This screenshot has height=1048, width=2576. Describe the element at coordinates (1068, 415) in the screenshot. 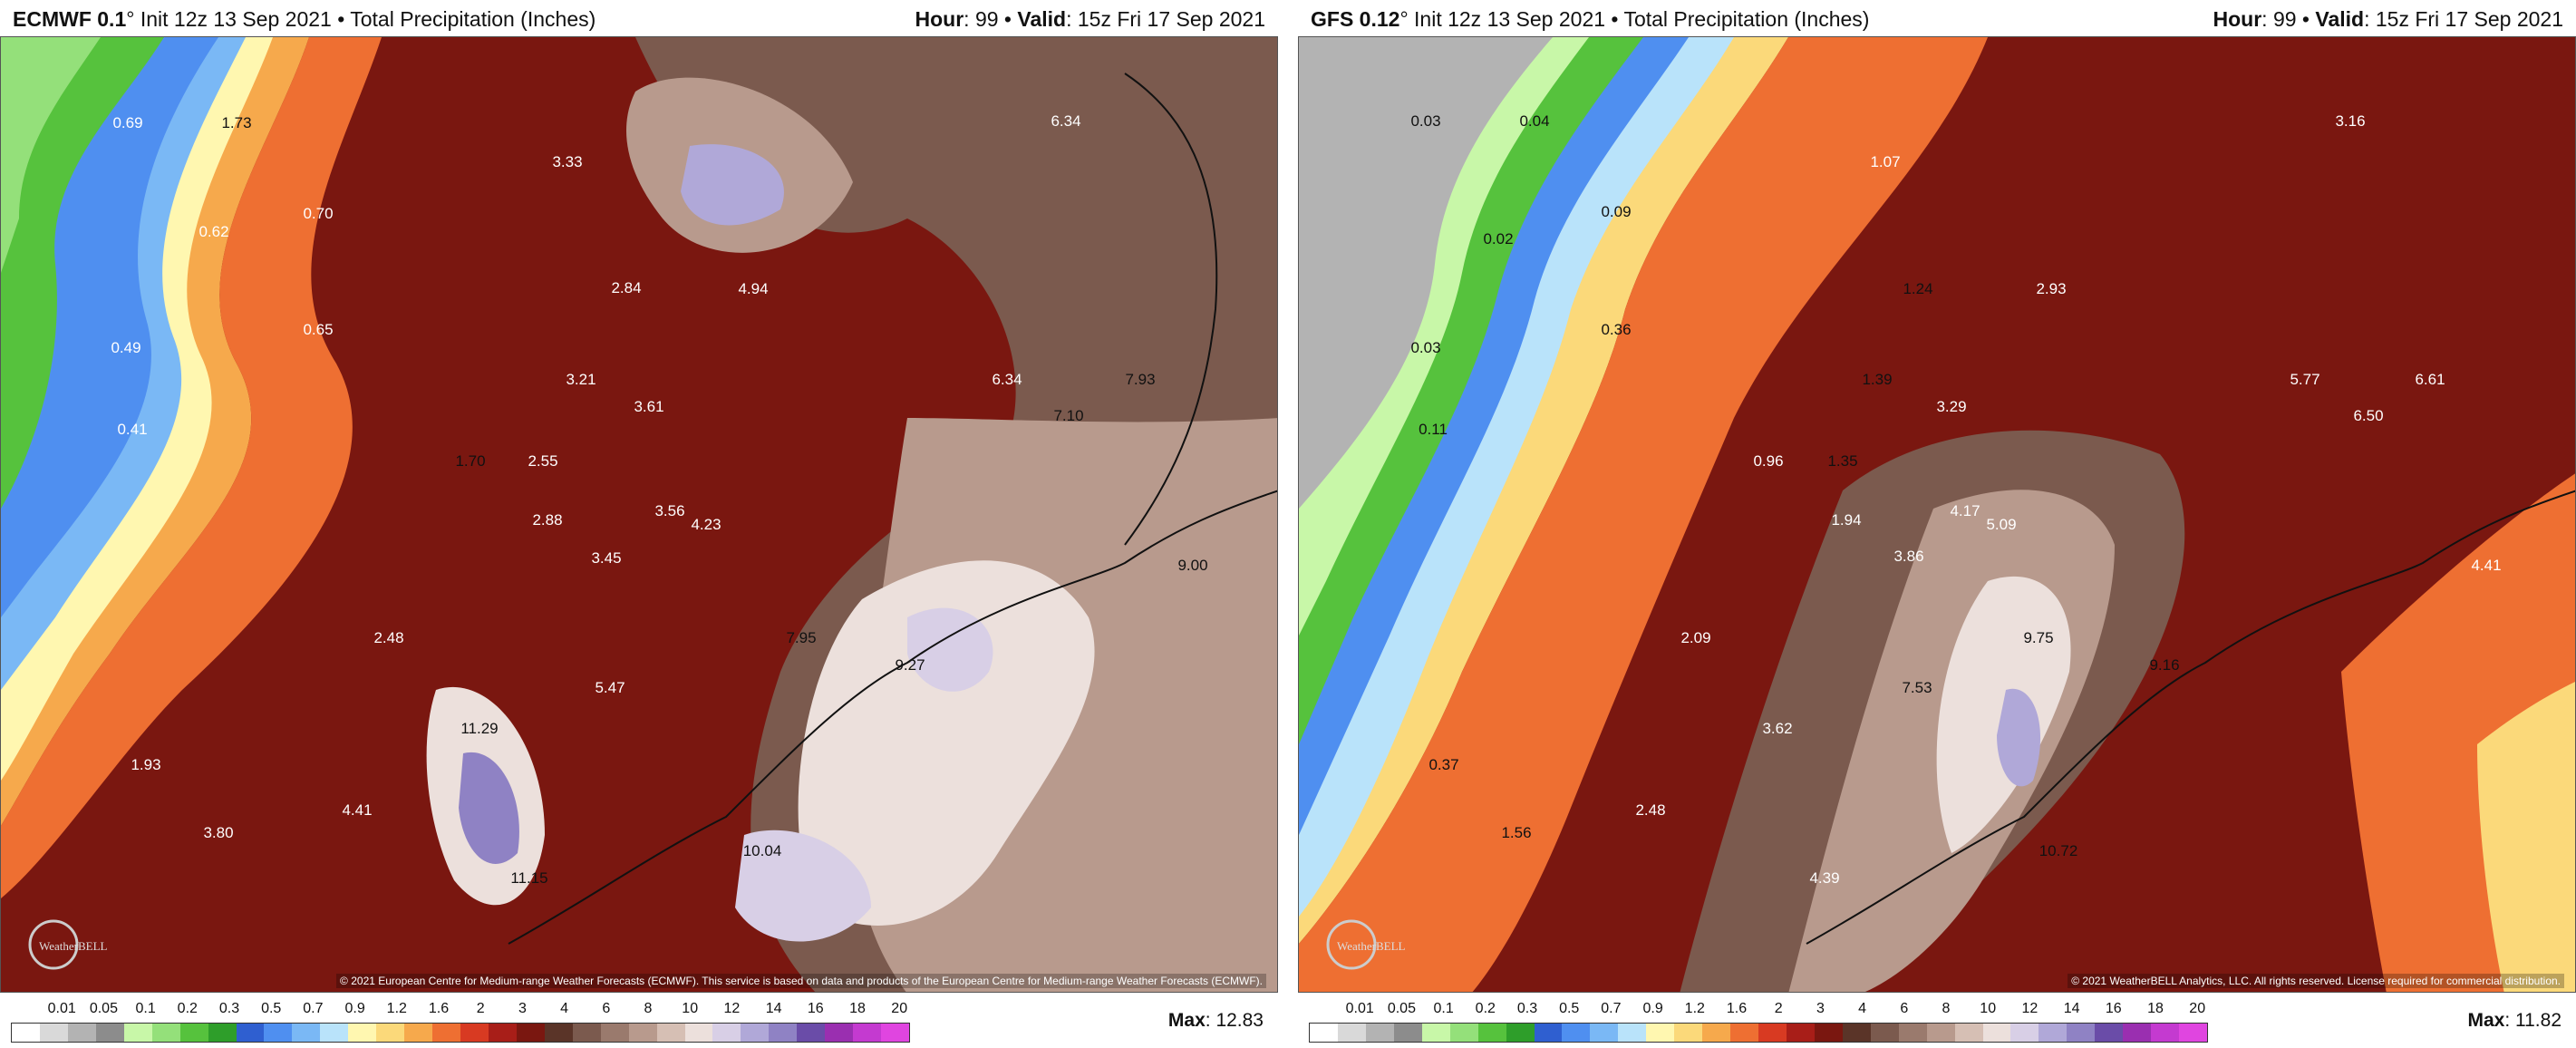

I see `precip-value-label: 7.10` at that location.